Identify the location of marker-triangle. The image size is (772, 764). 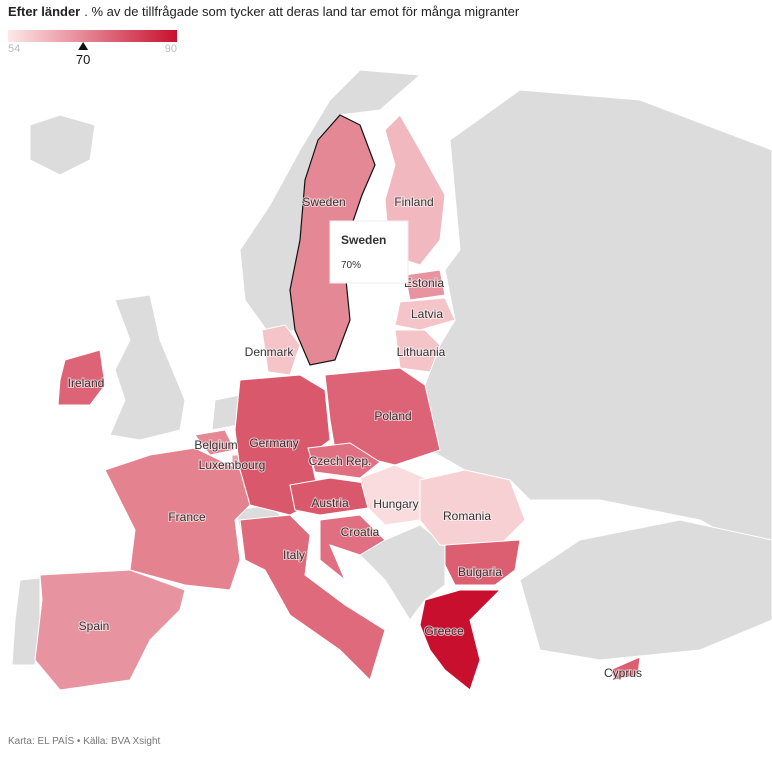
(83, 46).